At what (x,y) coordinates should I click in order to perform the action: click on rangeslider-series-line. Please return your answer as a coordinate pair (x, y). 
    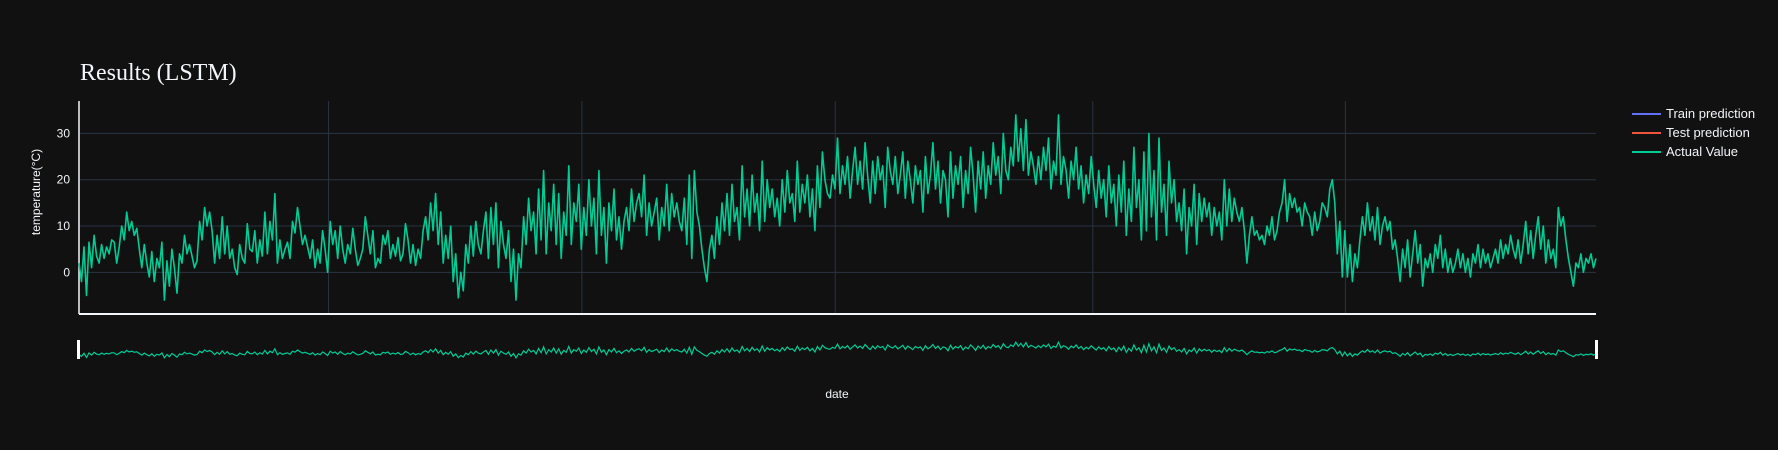
    Looking at the image, I should click on (837, 349).